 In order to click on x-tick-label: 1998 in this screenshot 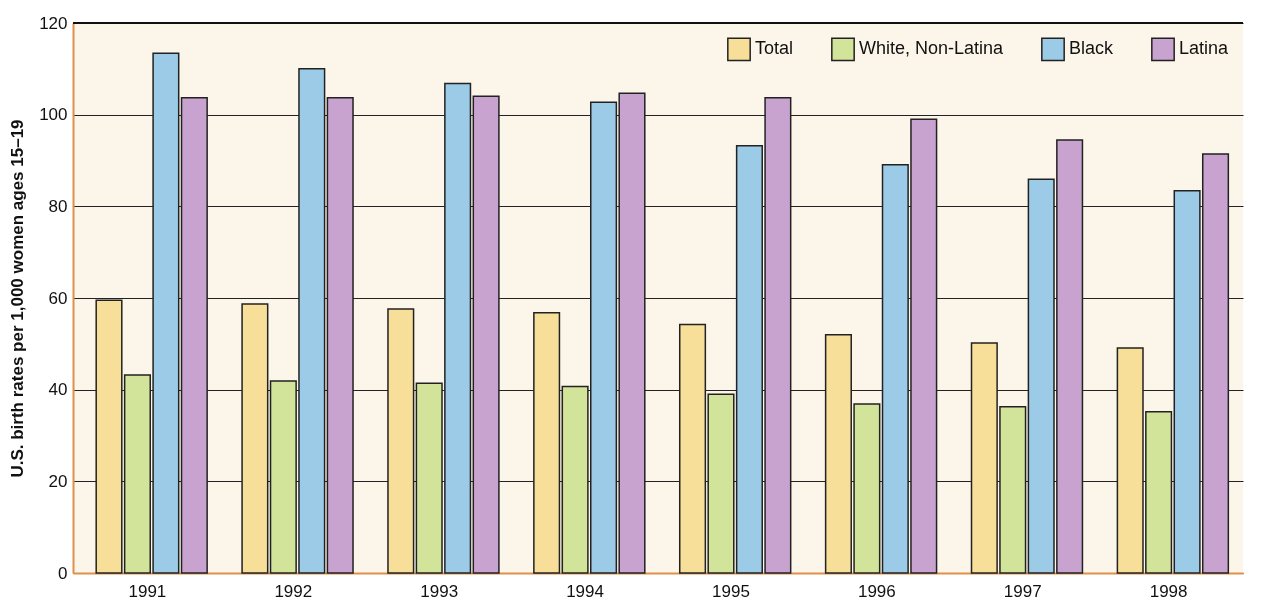, I will do `click(1168, 591)`.